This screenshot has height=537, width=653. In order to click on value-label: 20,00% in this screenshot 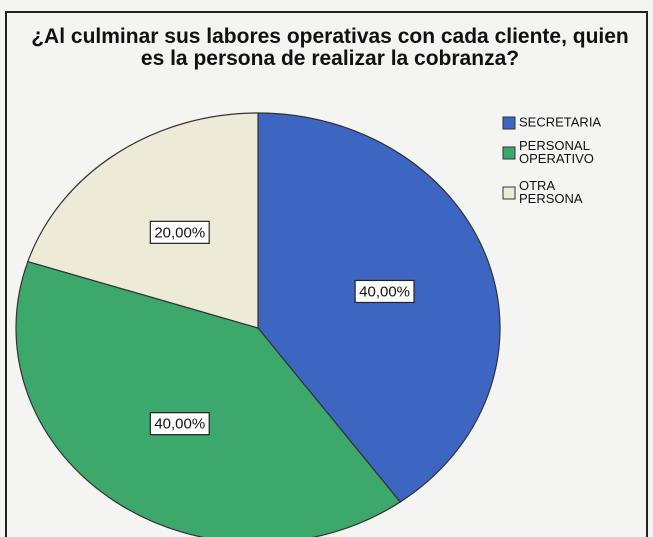, I will do `click(179, 232)`.